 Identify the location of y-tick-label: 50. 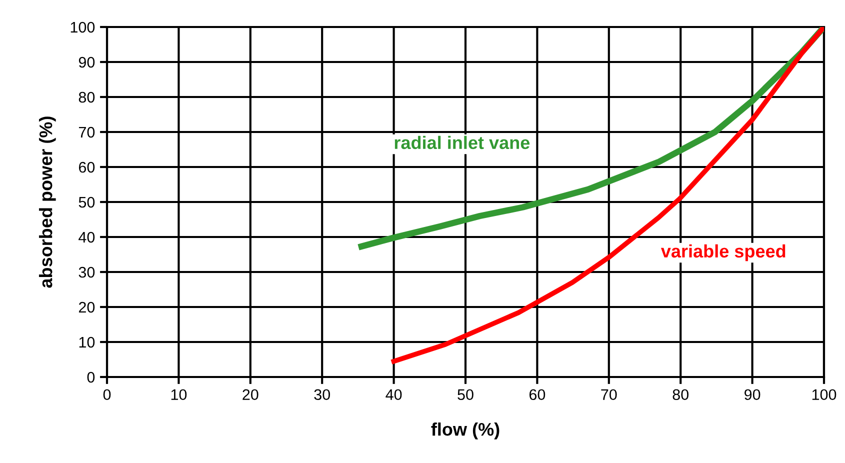
(86, 202).